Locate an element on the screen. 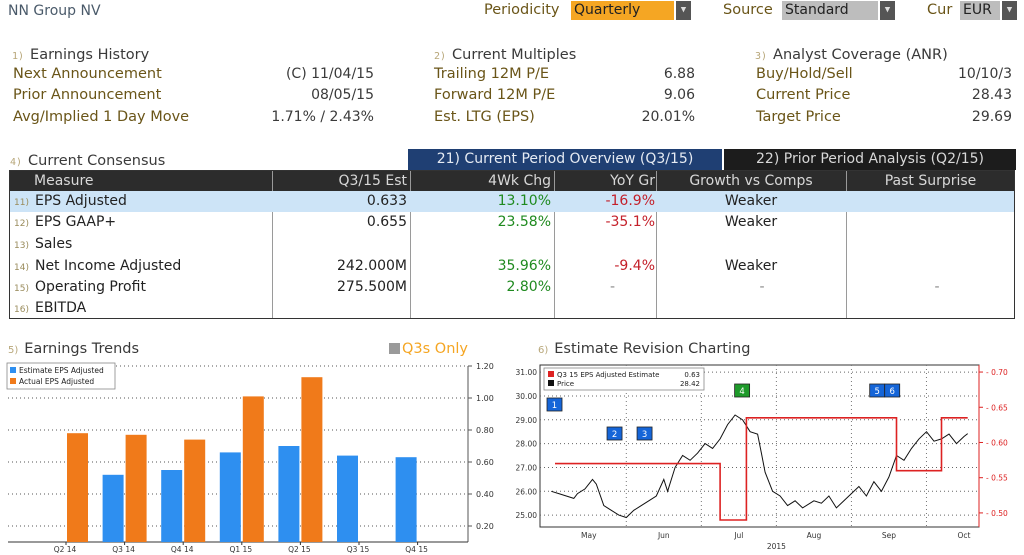 Image resolution: width=1024 pixels, height=555 pixels. measure-cell: 11) EPS Adjusted is located at coordinates (70, 201).